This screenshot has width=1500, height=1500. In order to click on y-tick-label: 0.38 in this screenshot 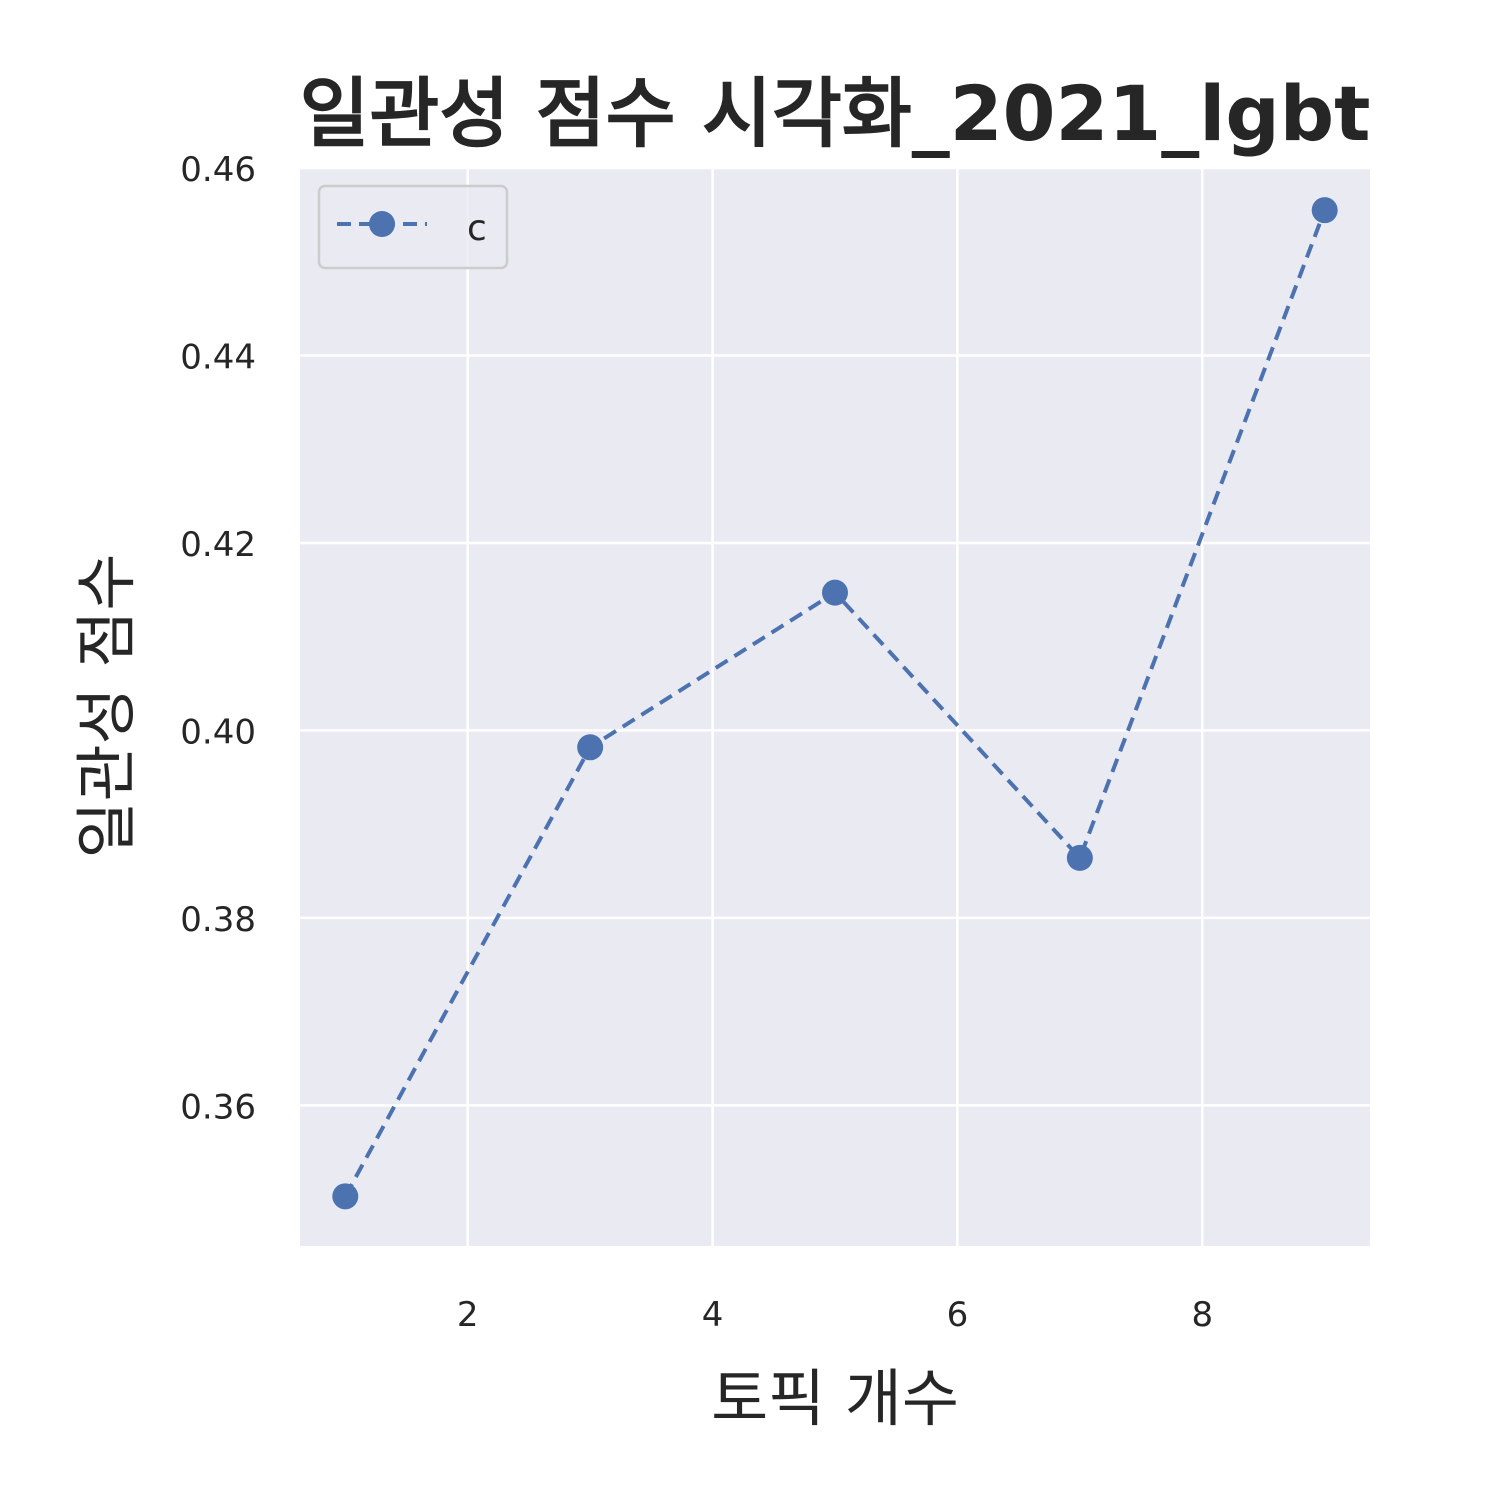, I will do `click(218, 920)`.